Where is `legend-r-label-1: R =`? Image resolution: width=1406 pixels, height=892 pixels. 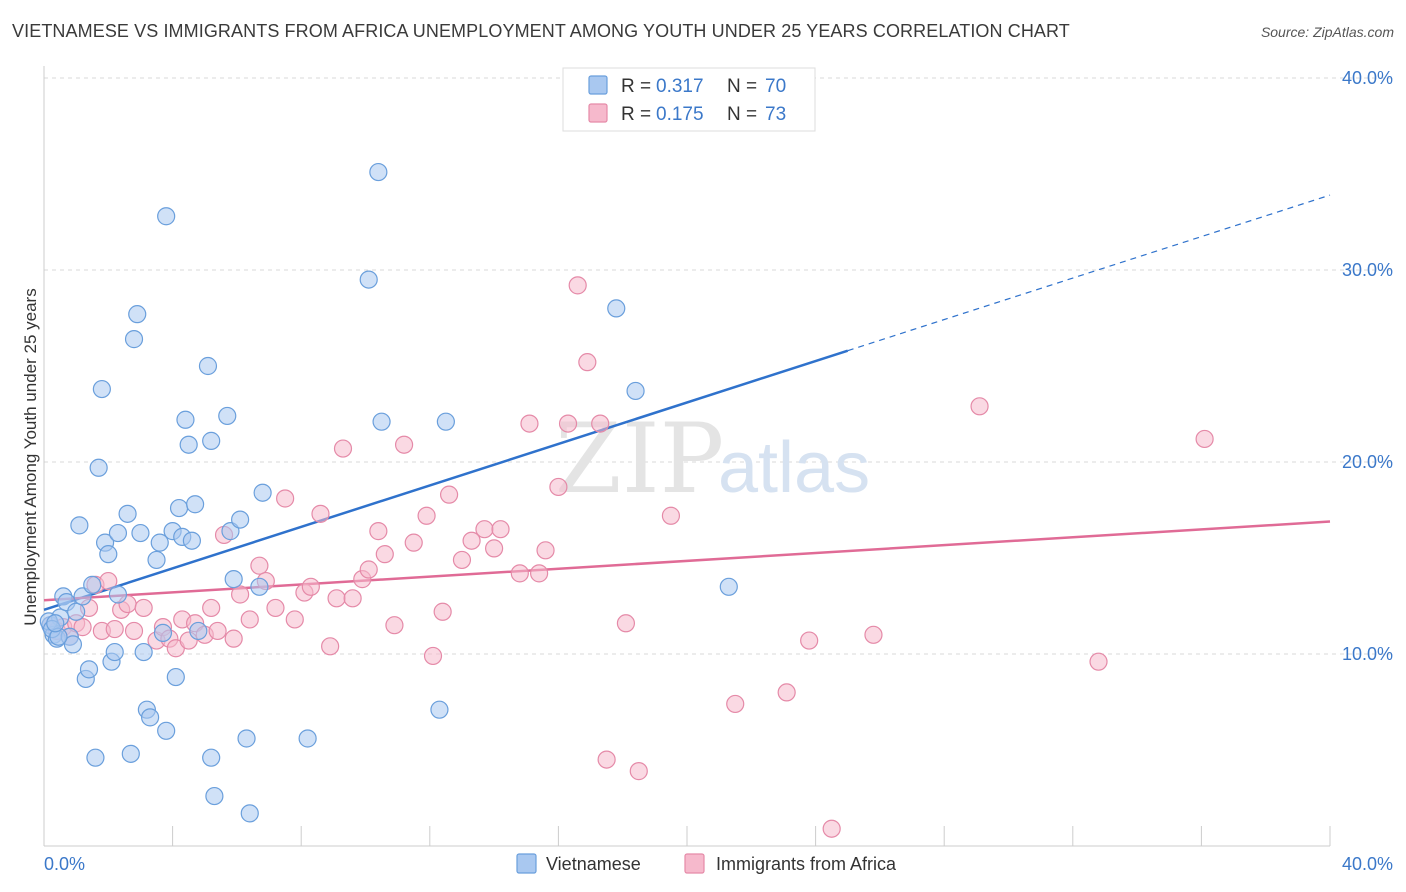
legend-r-label-1: R = is located at coordinates (636, 86).